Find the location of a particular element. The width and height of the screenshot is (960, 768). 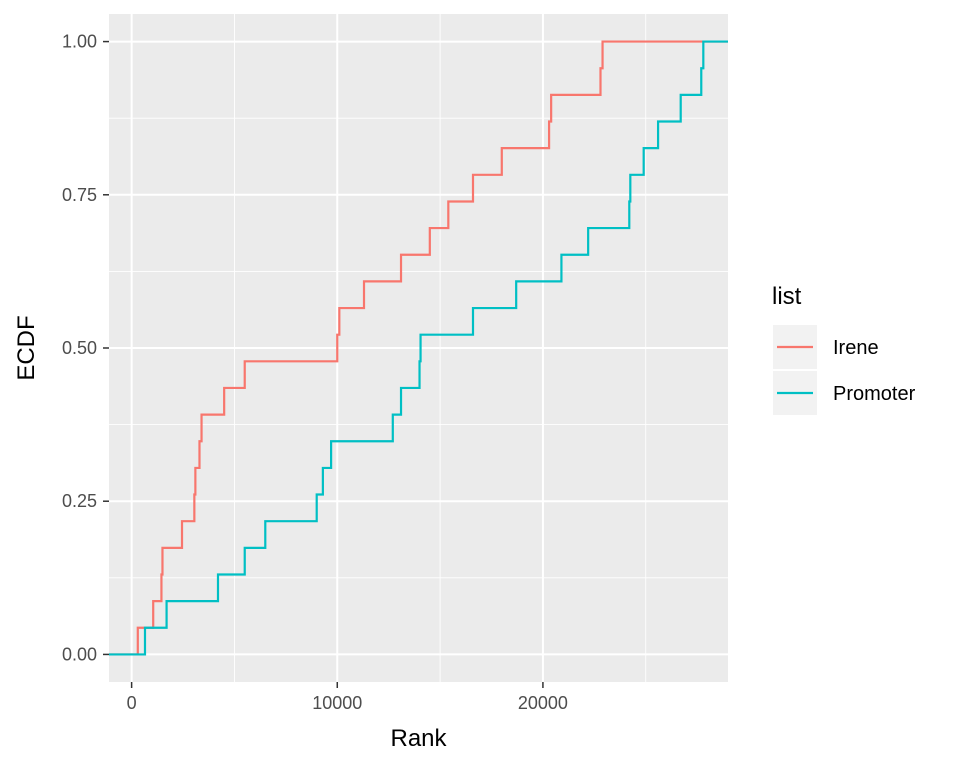

y-tick-label: 0.75 is located at coordinates (79, 195).